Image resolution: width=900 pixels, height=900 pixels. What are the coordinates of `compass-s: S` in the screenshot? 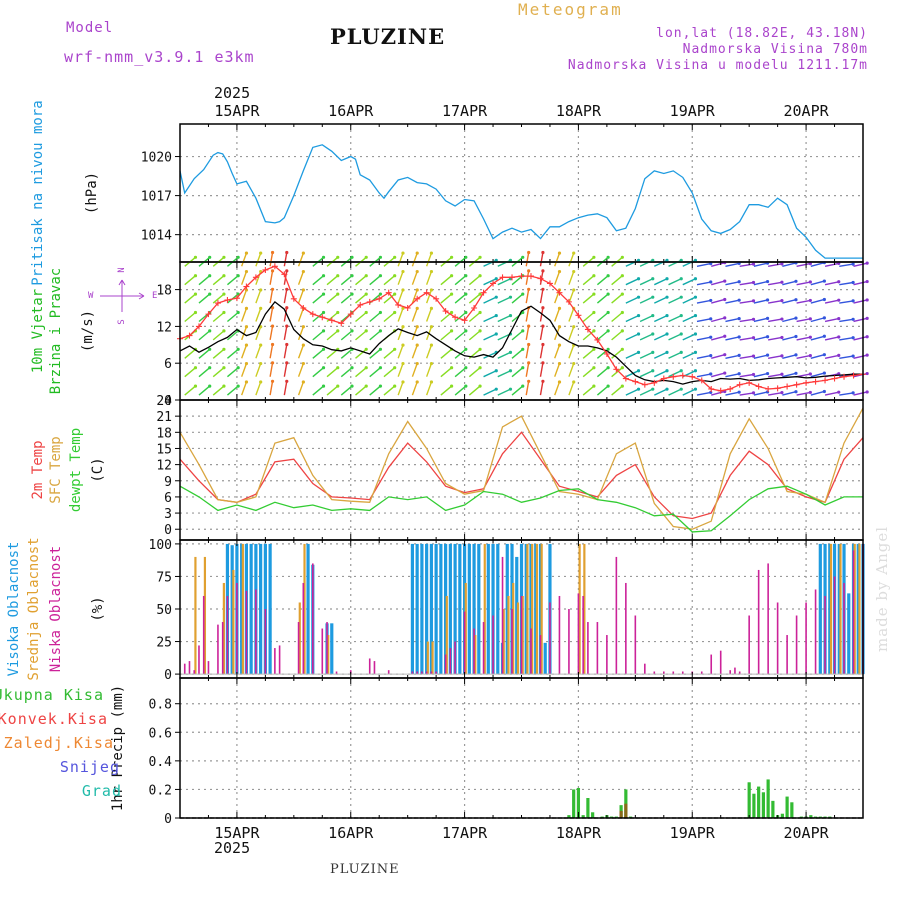 It's located at (122, 321).